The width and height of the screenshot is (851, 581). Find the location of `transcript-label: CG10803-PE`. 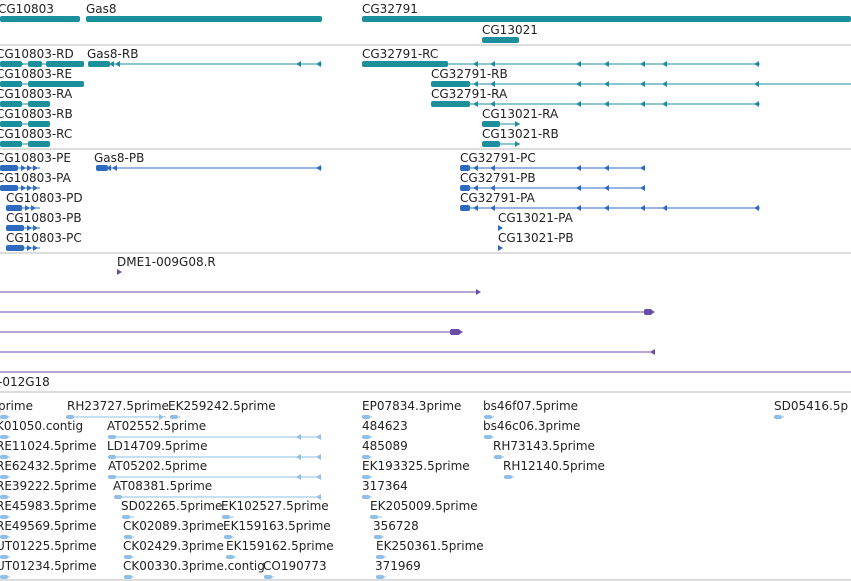

transcript-label: CG10803-PE is located at coordinates (35, 158).